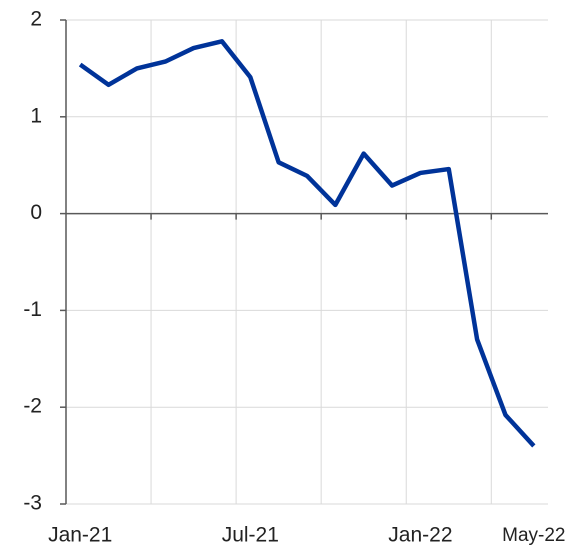 The height and width of the screenshot is (549, 570). I want to click on y-tick-label: -3, so click(32, 503).